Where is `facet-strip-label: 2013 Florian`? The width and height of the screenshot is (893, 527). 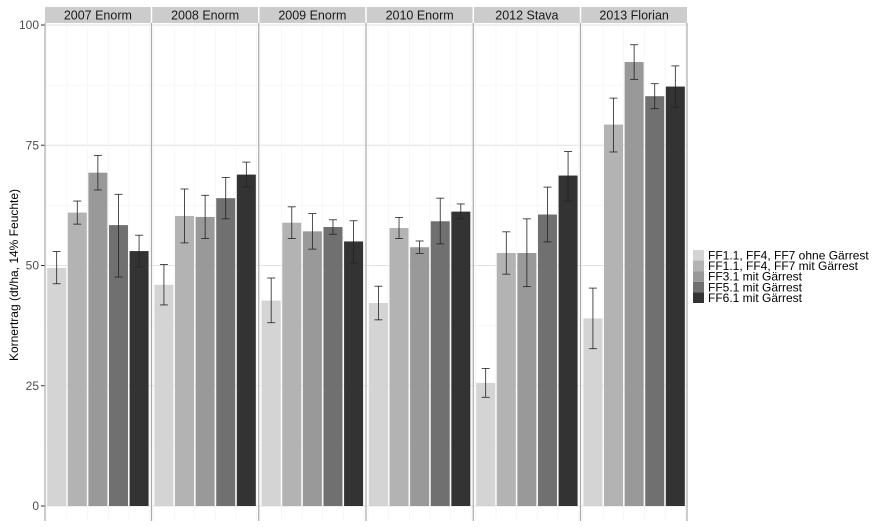 facet-strip-label: 2013 Florian is located at coordinates (634, 16).